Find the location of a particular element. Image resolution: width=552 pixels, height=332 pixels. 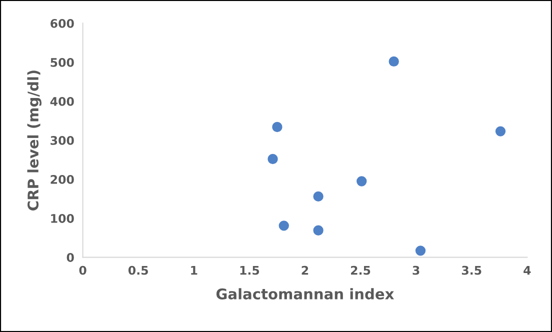

x-tick-label: 3 is located at coordinates (416, 270).